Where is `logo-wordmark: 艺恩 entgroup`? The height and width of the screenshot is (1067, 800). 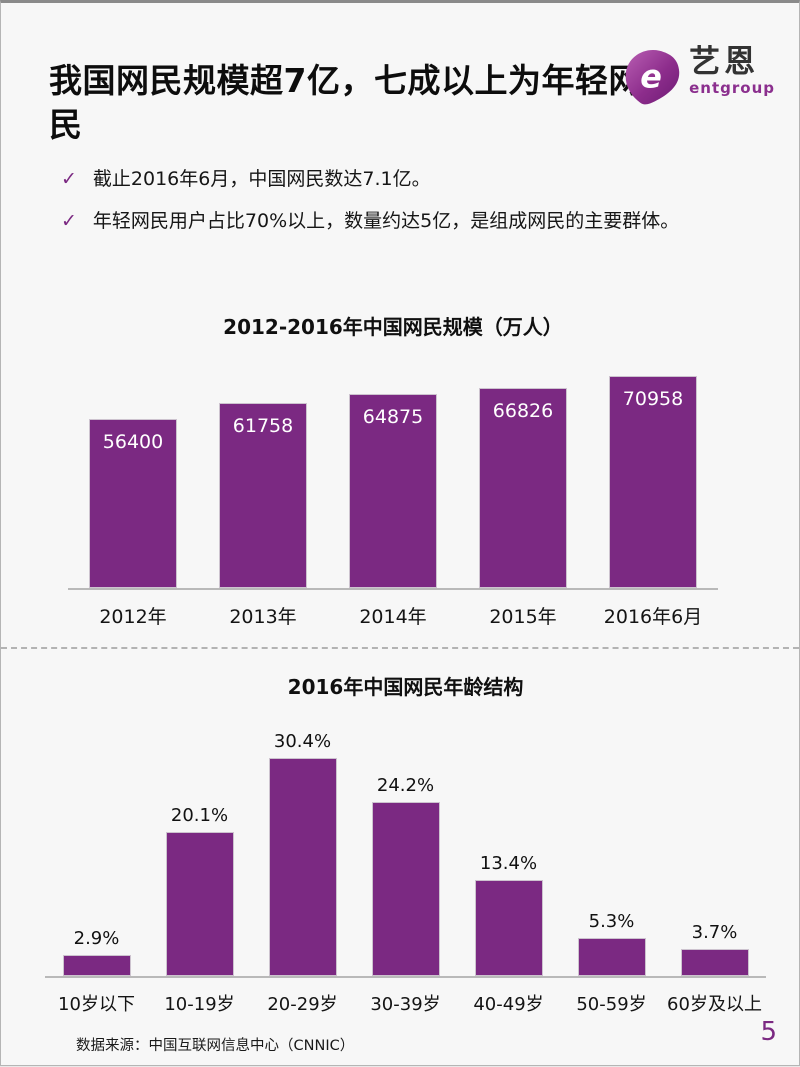
logo-wordmark: 艺恩 entgroup is located at coordinates (732, 71).